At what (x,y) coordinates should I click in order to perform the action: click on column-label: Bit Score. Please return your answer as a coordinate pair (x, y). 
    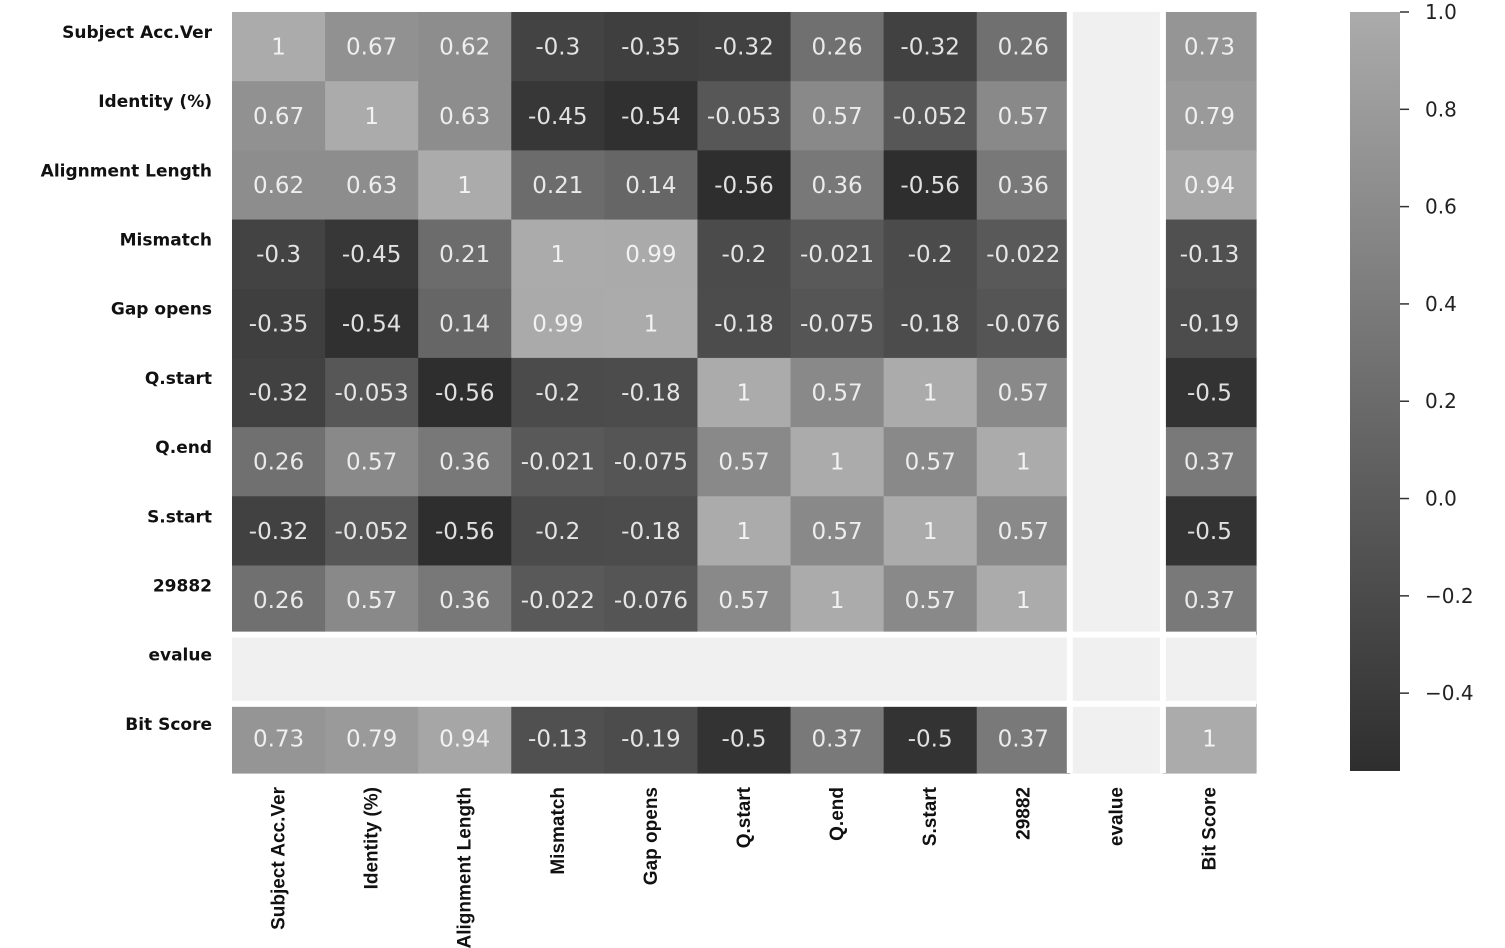
    Looking at the image, I should click on (1209, 828).